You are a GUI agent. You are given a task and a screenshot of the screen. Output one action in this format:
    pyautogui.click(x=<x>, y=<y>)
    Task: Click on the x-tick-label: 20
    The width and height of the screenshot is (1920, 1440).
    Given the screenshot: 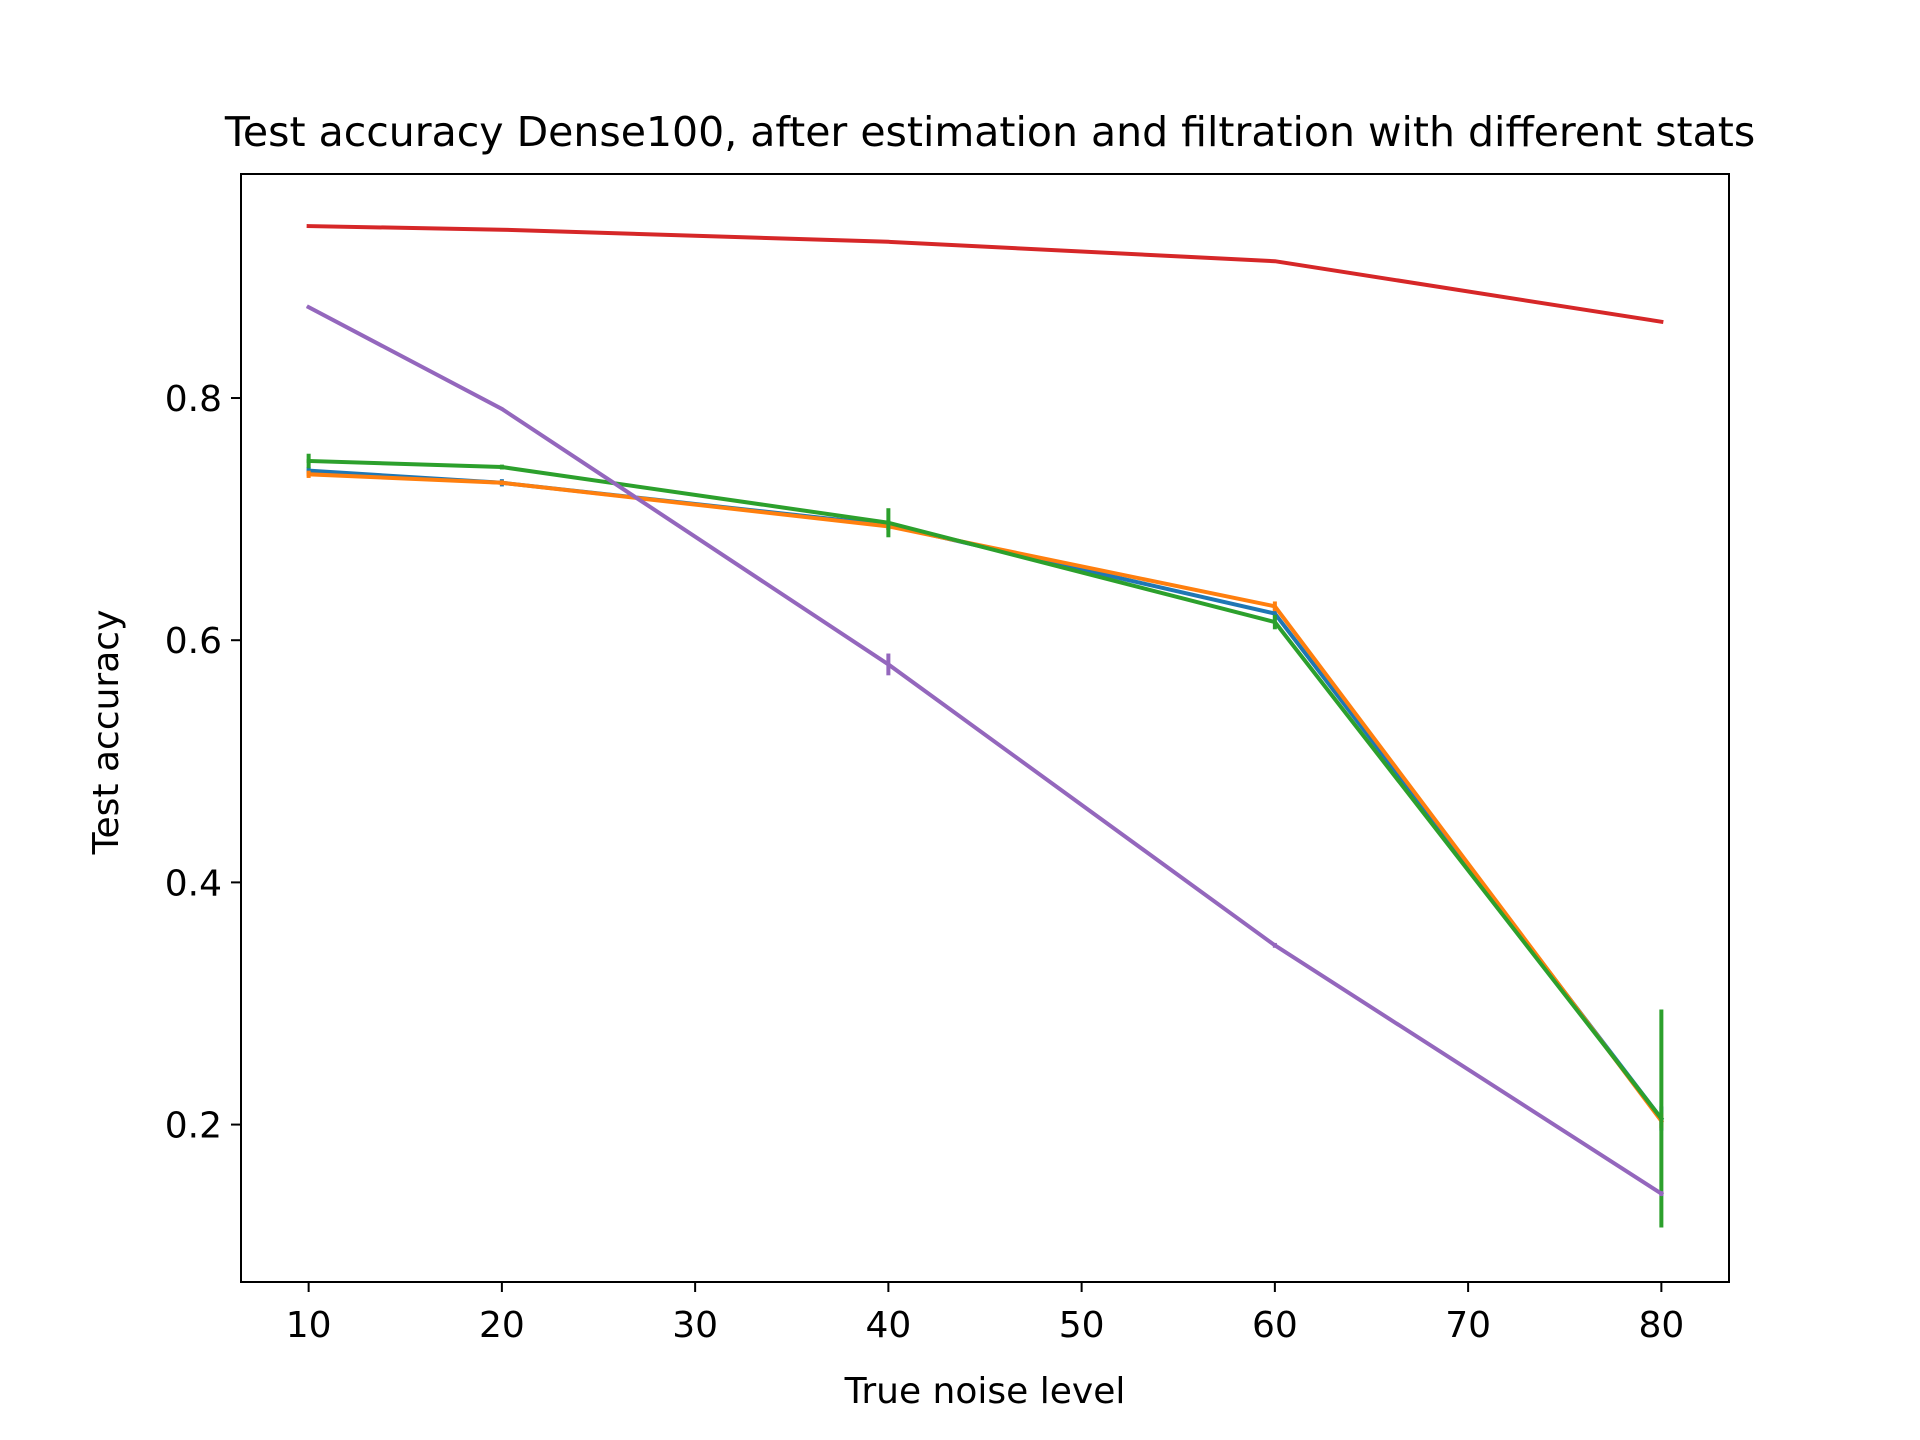 What is the action you would take?
    pyautogui.click(x=502, y=1325)
    